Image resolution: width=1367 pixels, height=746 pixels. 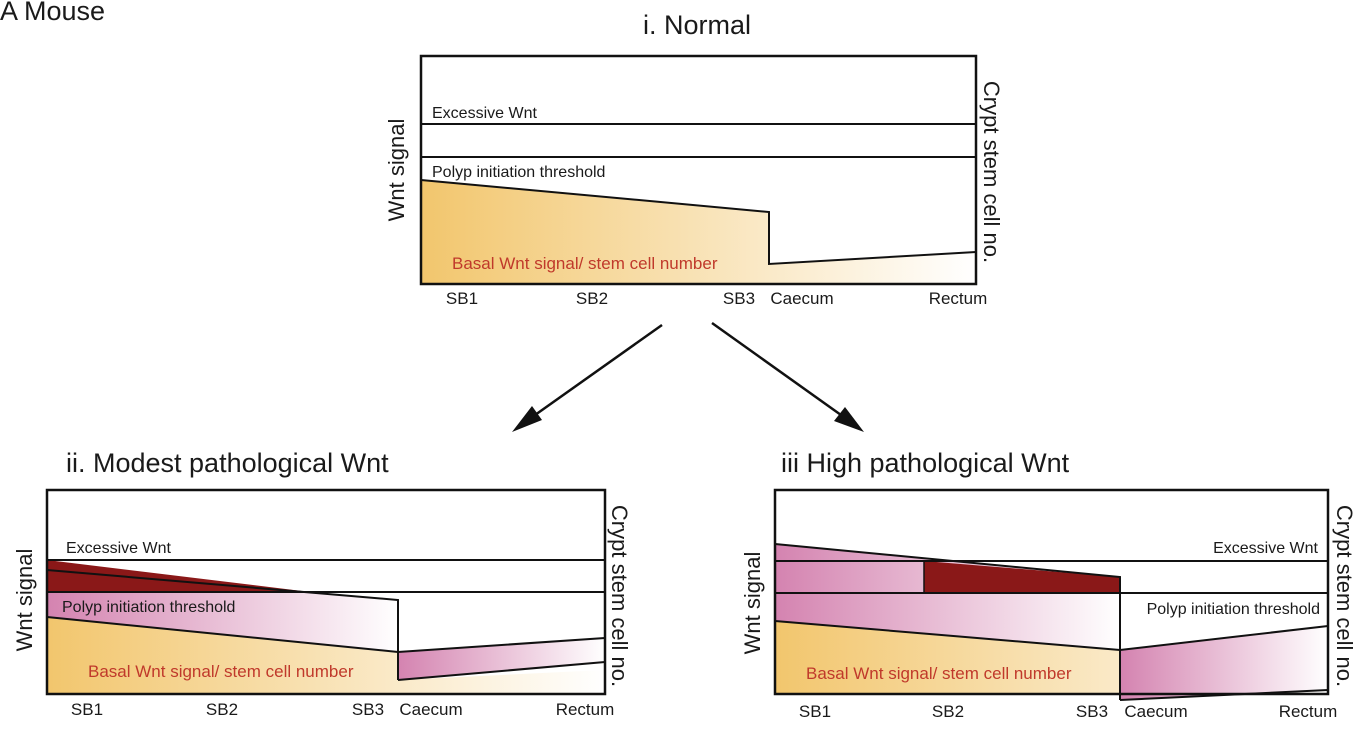 What do you see at coordinates (595, 372) in the screenshot?
I see `arrow-left-shaft` at bounding box center [595, 372].